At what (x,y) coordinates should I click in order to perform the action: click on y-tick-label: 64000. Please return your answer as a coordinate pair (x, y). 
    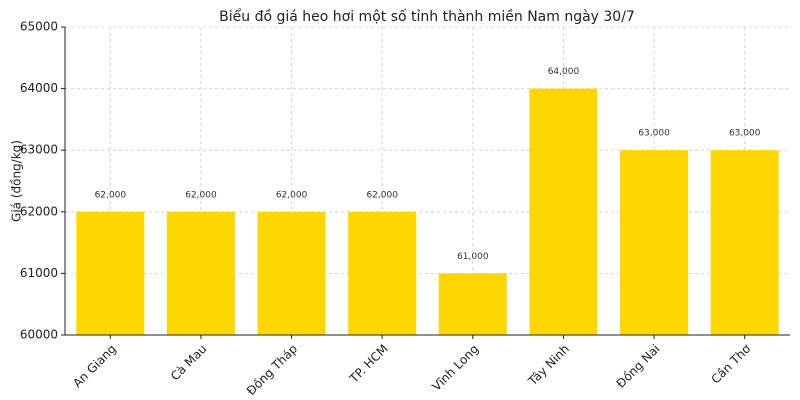
    Looking at the image, I should click on (39, 88).